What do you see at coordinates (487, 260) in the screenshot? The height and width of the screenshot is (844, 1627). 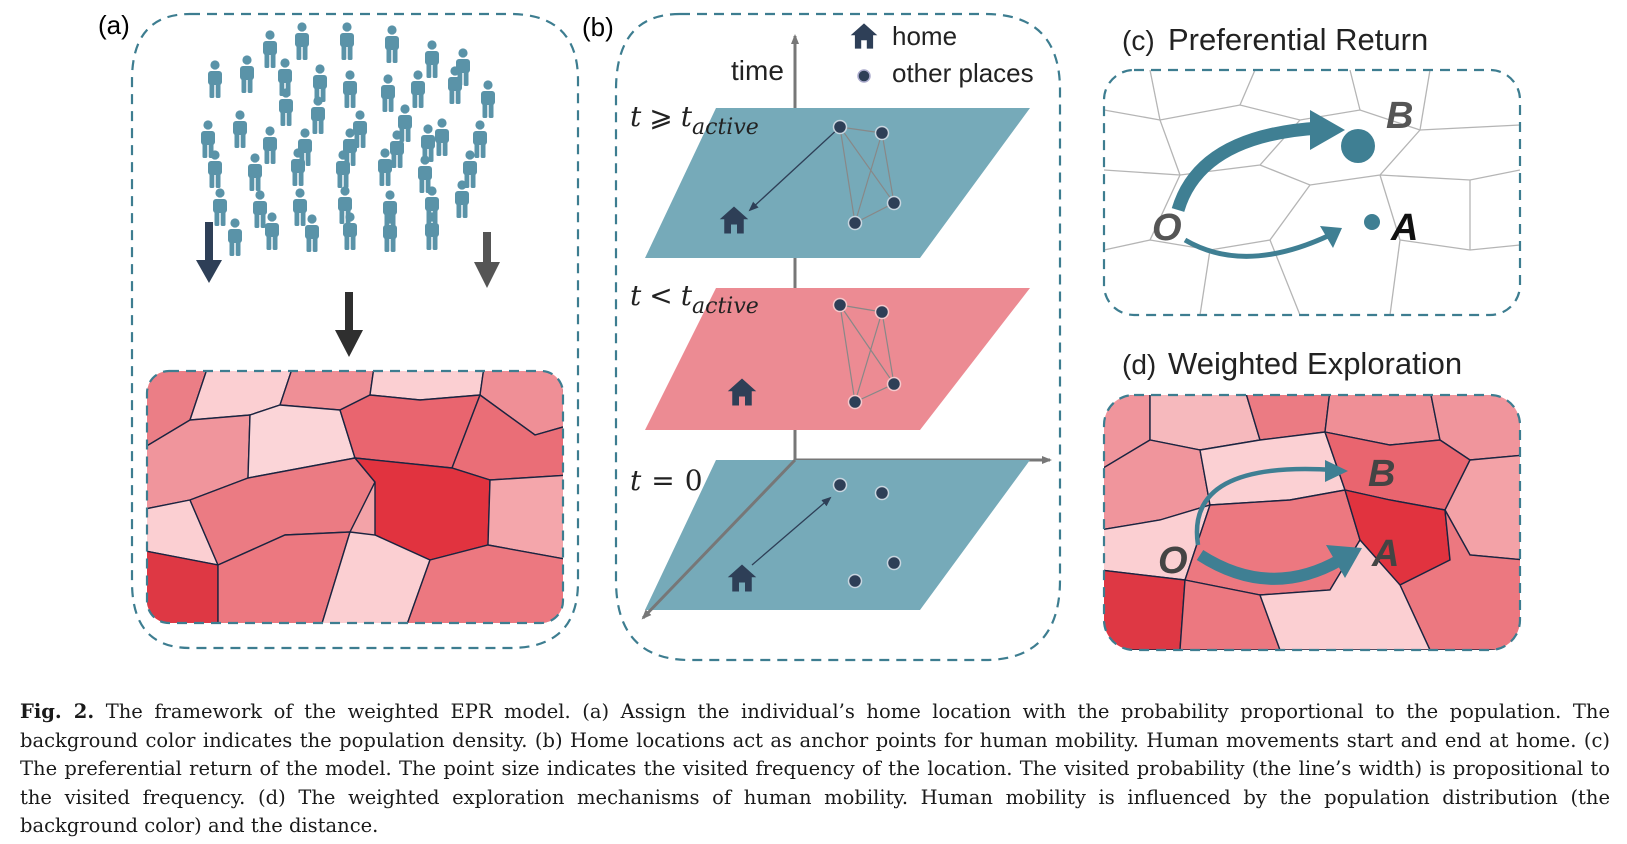 I see `down-arrow-right-icon` at bounding box center [487, 260].